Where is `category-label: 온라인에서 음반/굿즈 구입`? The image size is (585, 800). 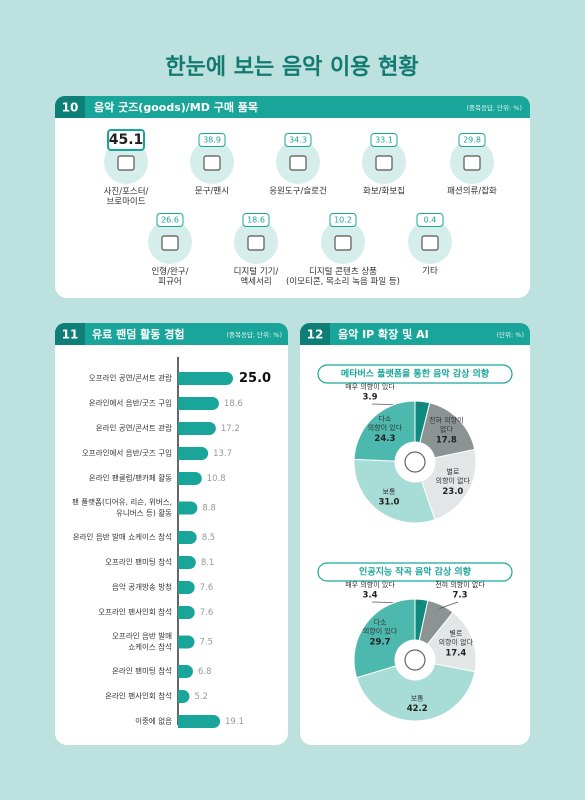
category-label: 온라인에서 음반/굿즈 구입 is located at coordinates (130, 403).